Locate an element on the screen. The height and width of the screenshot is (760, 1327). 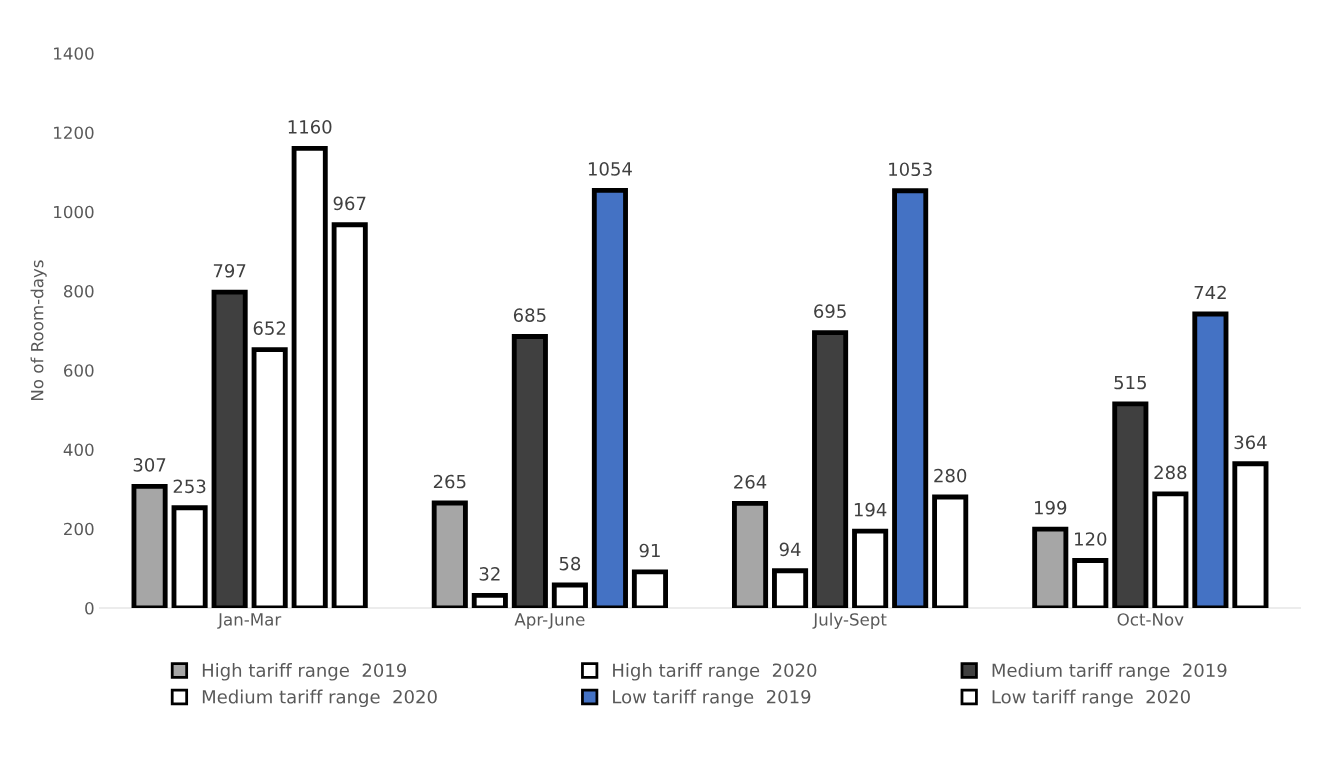
data-label: 515 is located at coordinates (1130, 382).